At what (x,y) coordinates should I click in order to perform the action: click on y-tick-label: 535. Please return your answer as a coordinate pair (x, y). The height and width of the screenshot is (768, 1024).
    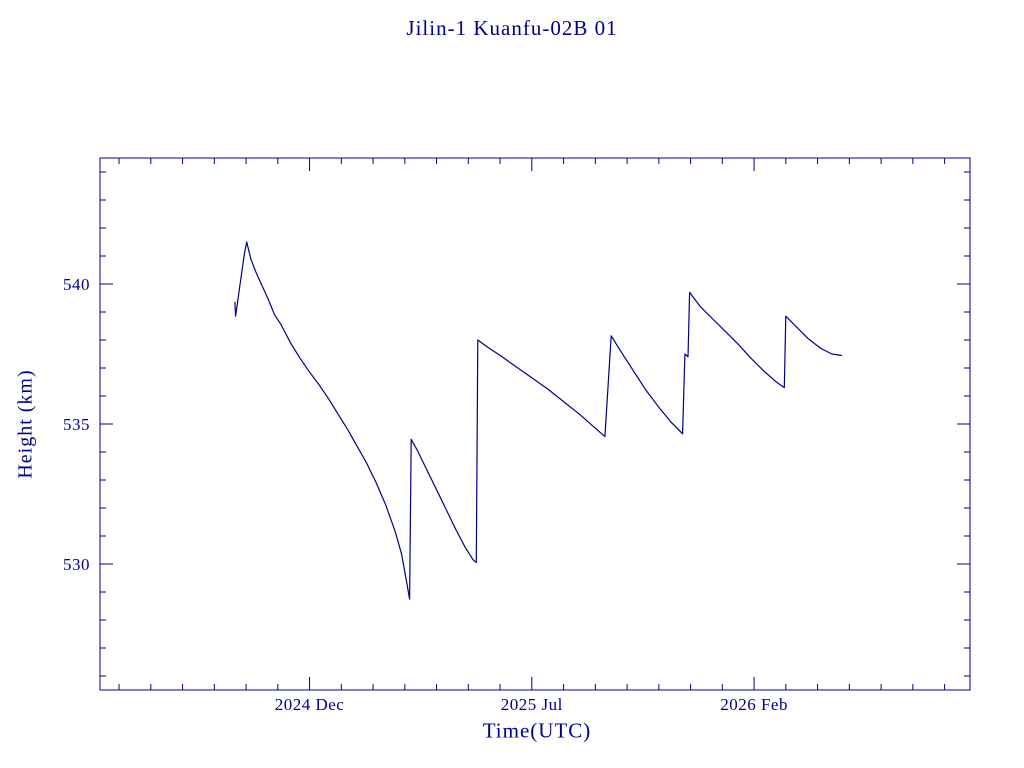
    Looking at the image, I should click on (76, 424).